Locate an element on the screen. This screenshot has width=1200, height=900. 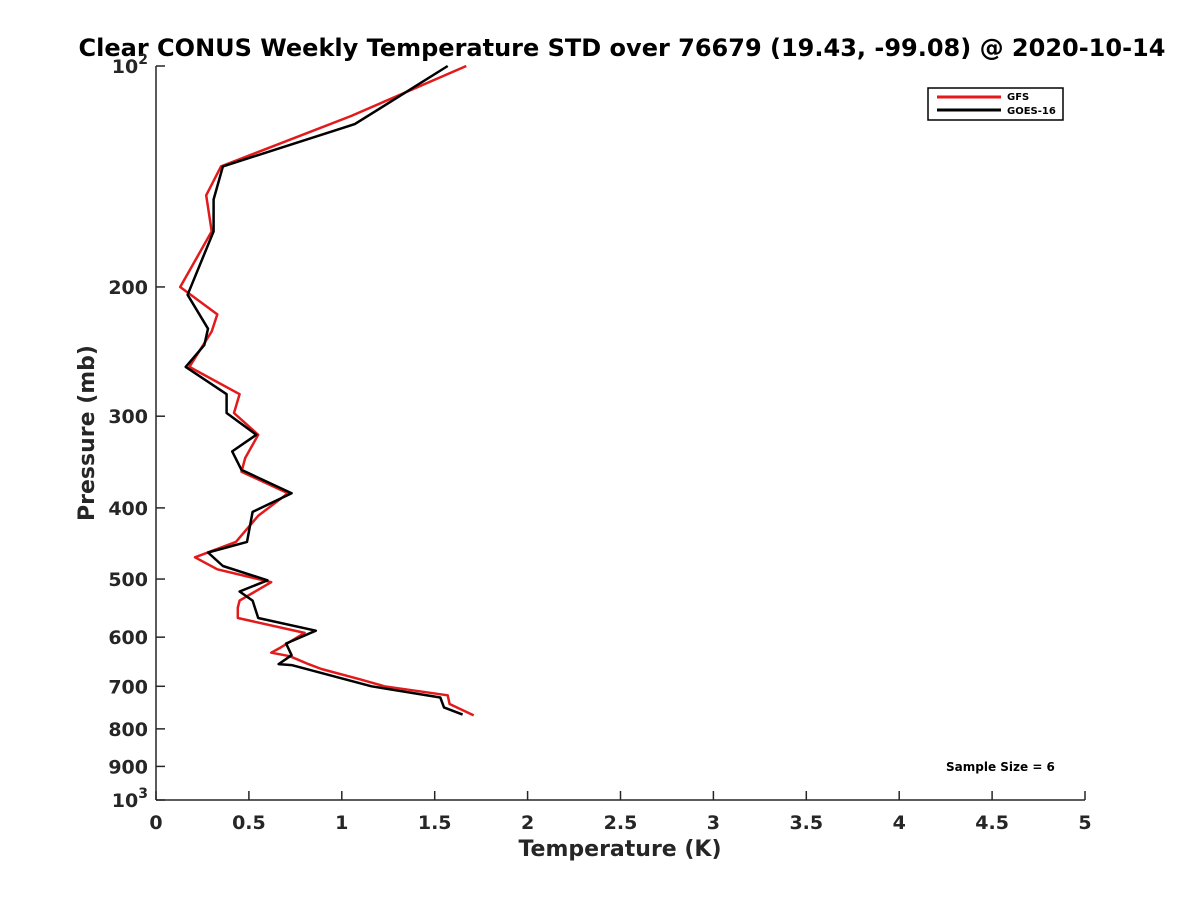
y-tick-label: 900 is located at coordinates (128, 767).